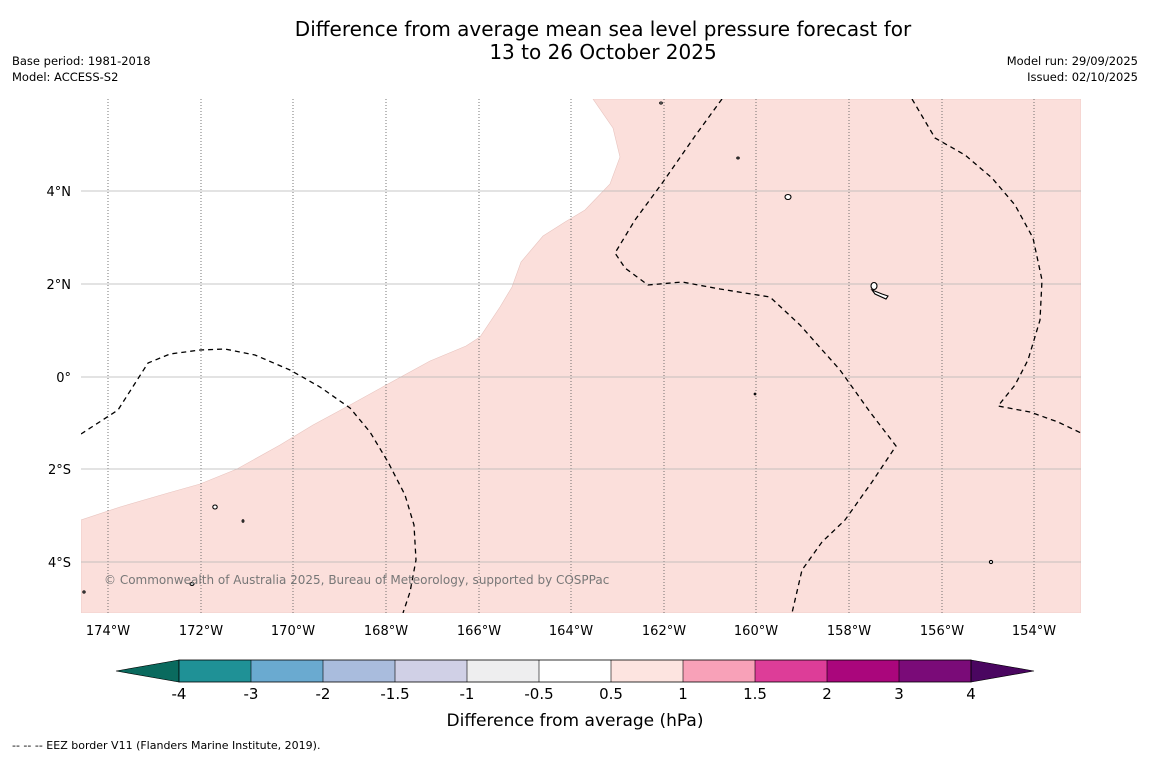  I want to click on model-name: Model: ACCESS-S2, so click(65, 76).